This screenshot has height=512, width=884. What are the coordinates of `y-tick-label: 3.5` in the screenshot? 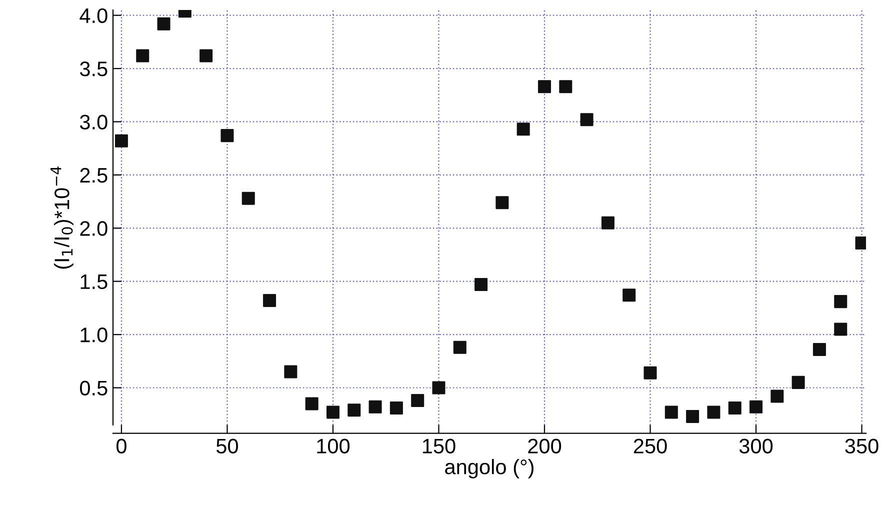 It's located at (94, 69).